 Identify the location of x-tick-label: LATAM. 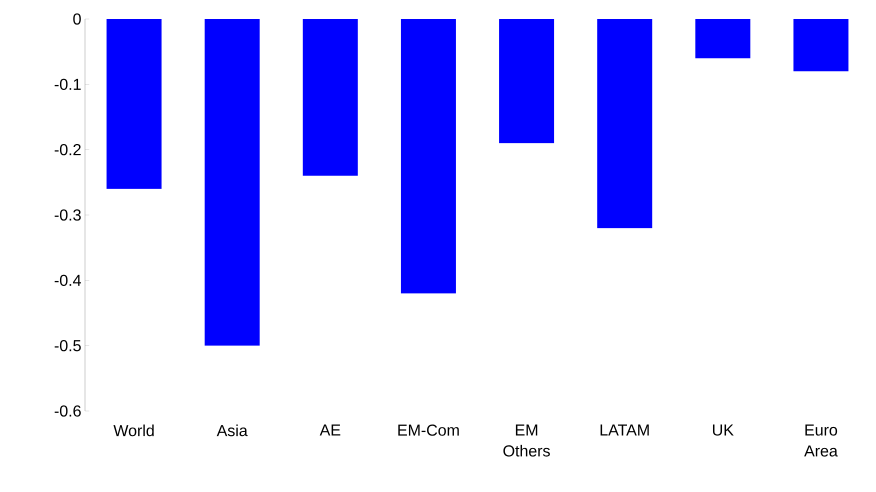
(624, 430).